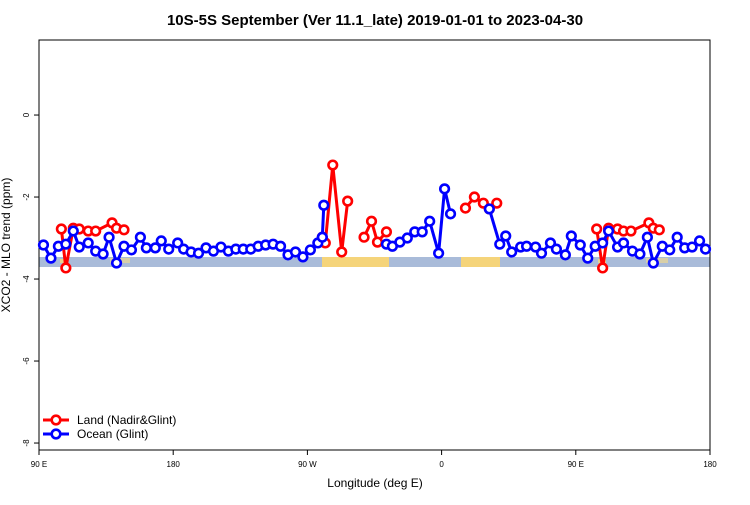  I want to click on x-axis-label: Longitude (deg E), so click(374, 483).